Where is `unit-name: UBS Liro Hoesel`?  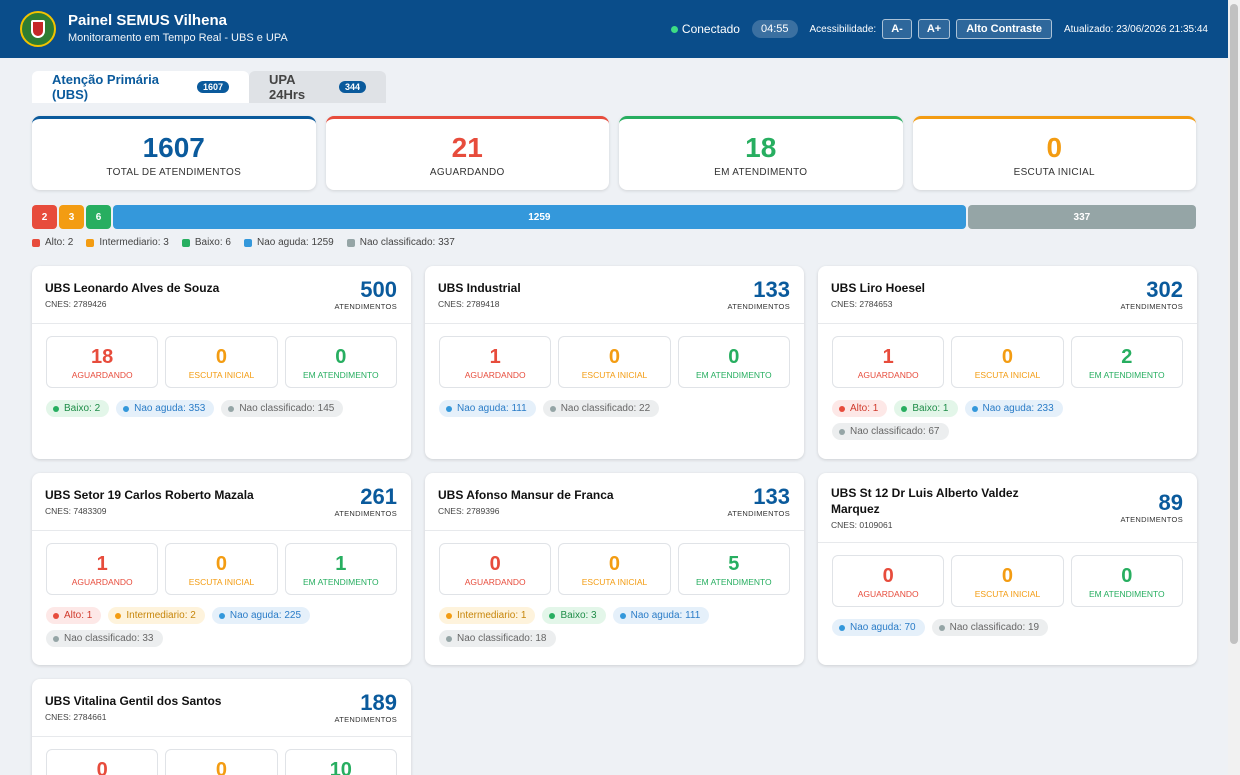 unit-name: UBS Liro Hoesel is located at coordinates (878, 288).